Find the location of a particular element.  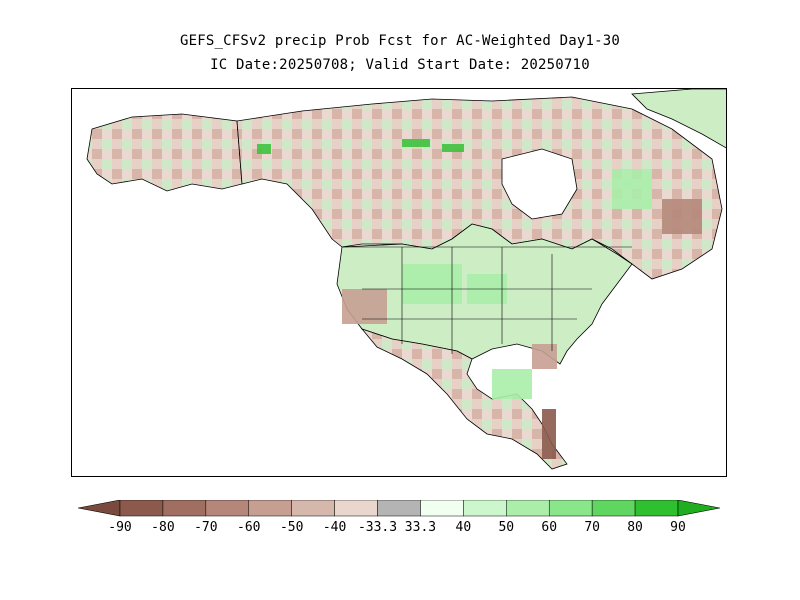

legend-tick-label: -50 is located at coordinates (291, 527).